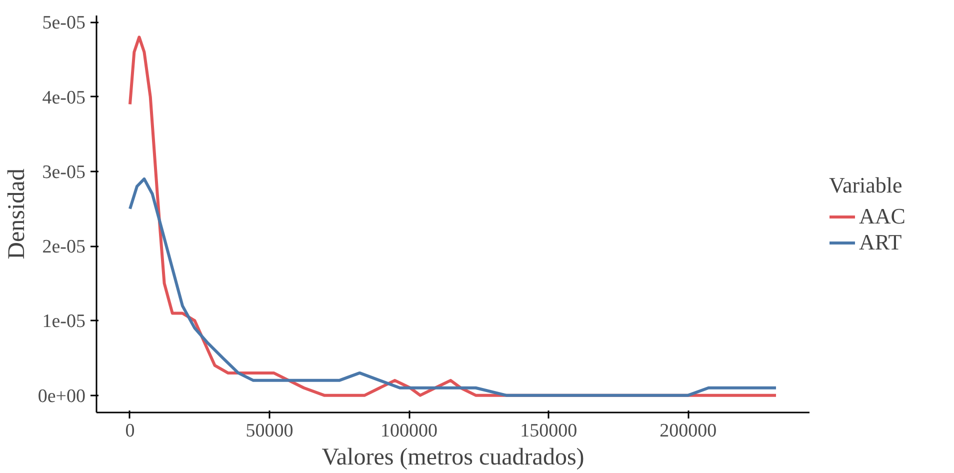 This screenshot has height=473, width=954. I want to click on y-tick-label: 5e-05, so click(64, 23).